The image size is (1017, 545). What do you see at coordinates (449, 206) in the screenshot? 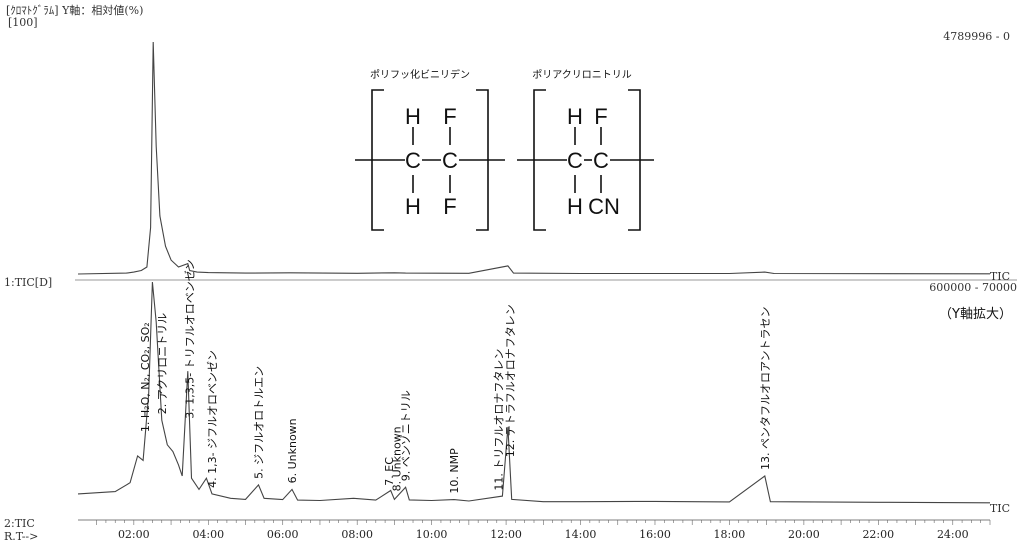
I see `polymer-1-bottom-right-atom: F` at bounding box center [449, 206].